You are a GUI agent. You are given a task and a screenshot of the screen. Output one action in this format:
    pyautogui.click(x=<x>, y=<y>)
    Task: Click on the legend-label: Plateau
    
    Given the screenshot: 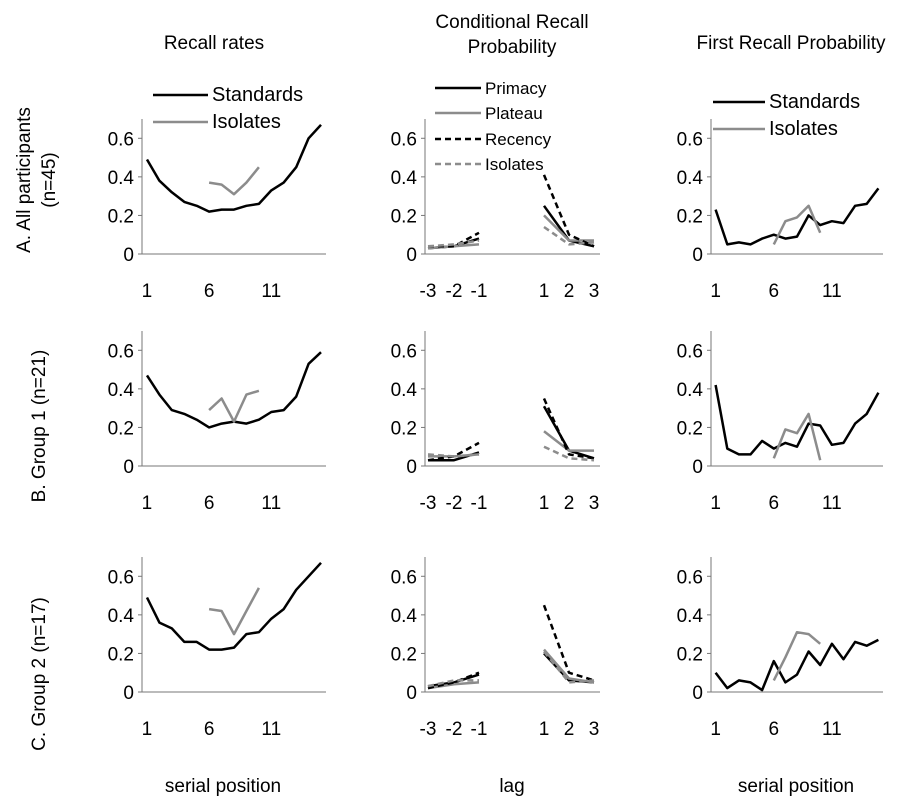 What is the action you would take?
    pyautogui.click(x=514, y=113)
    